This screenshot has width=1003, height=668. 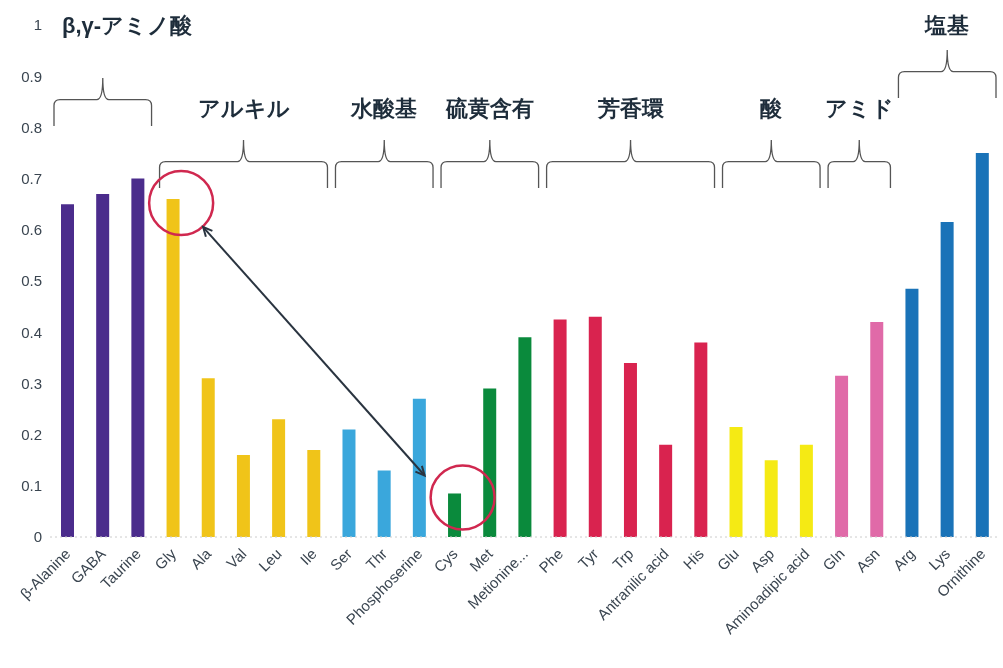 What do you see at coordinates (31, 332) in the screenshot?
I see `y-tick-label: 0.4` at bounding box center [31, 332].